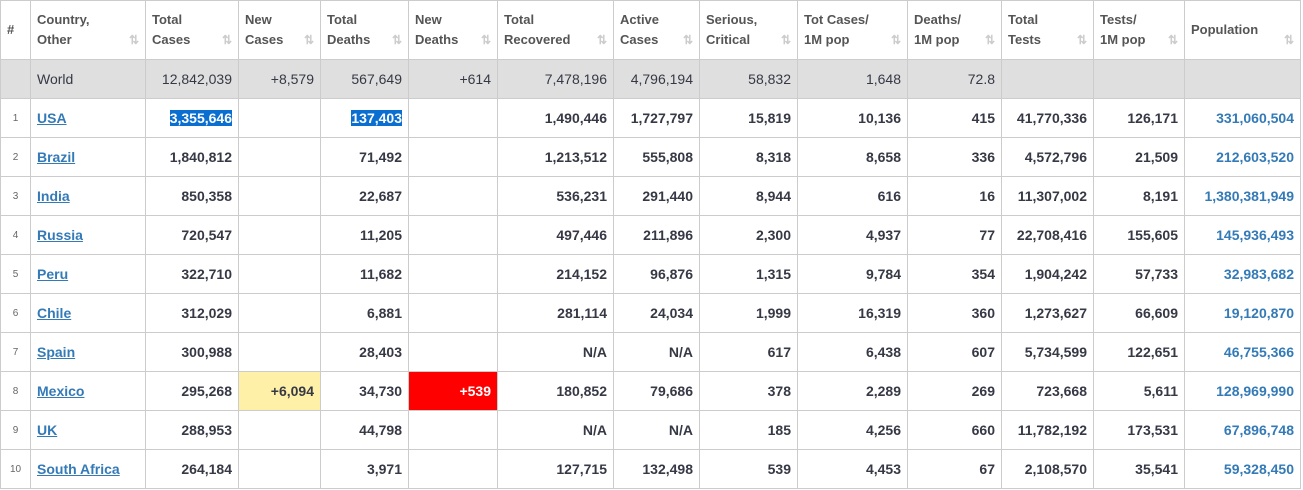 This screenshot has width=1303, height=490. What do you see at coordinates (656, 469) in the screenshot?
I see `data-cell: 132,498` at bounding box center [656, 469].